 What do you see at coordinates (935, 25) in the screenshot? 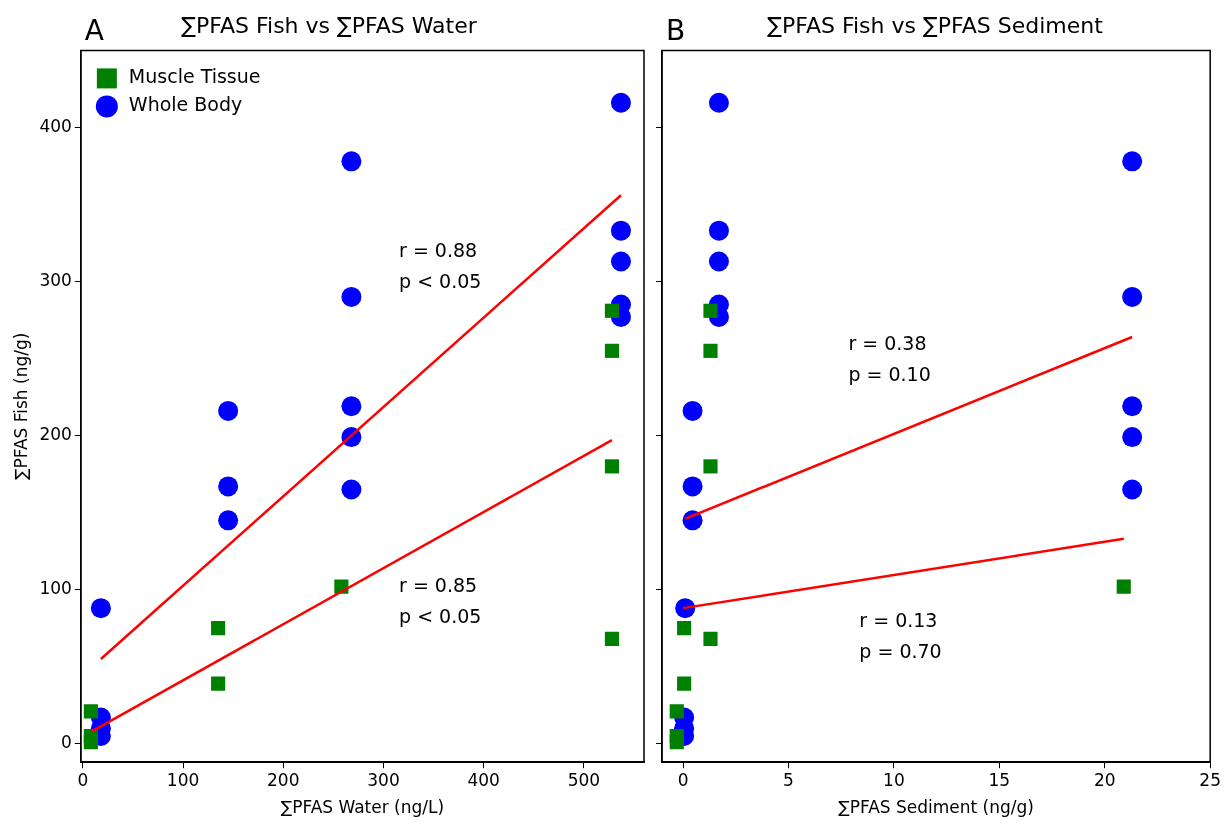
I see `chart-title: ∑PFAS Fish vs ∑PFAS Sediment` at bounding box center [935, 25].